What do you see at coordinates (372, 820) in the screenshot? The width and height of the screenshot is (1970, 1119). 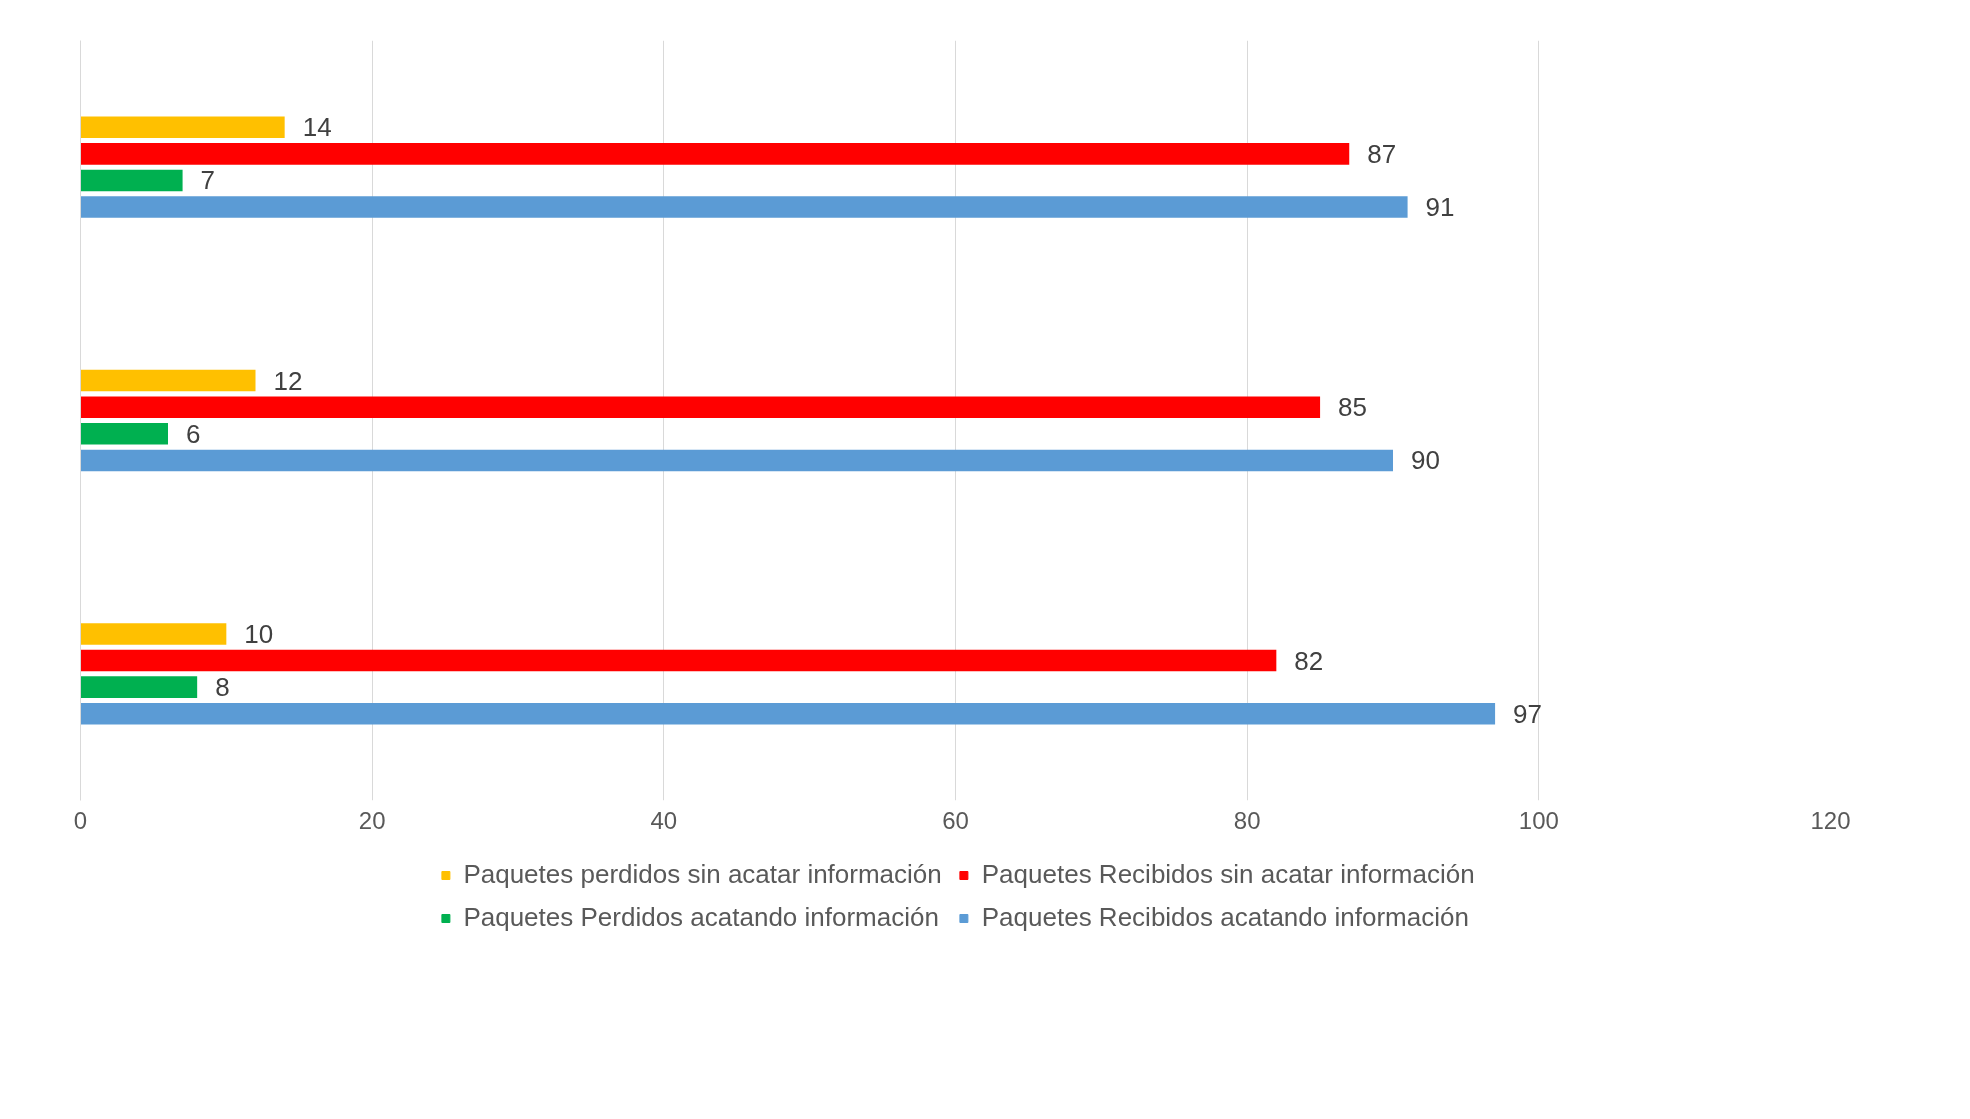 I see `x-tick-label: 20` at bounding box center [372, 820].